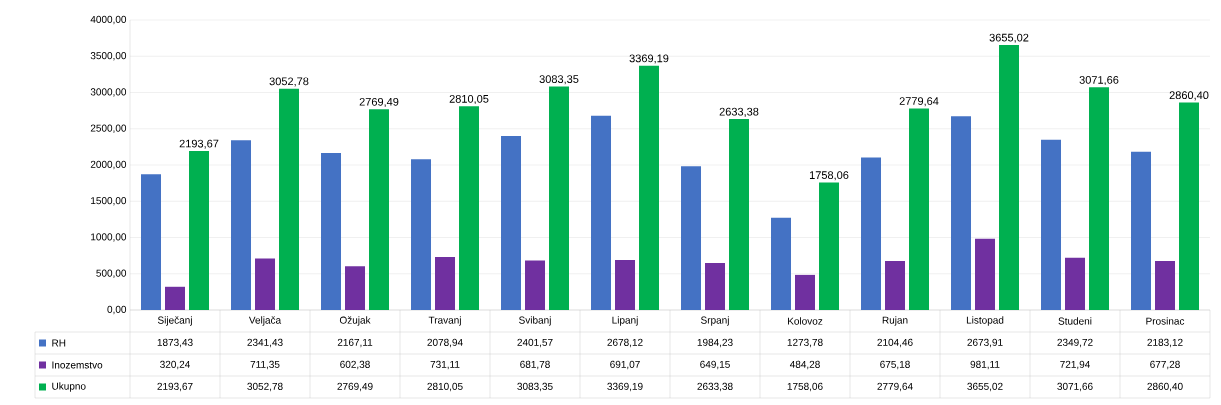  What do you see at coordinates (175, 387) in the screenshot?
I see `data-label: 2193,67` at bounding box center [175, 387].